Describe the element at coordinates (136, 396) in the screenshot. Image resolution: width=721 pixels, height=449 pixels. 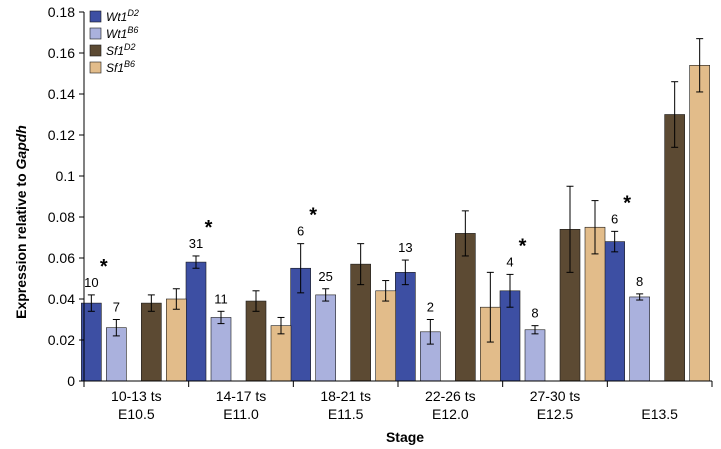
I see `x-tick-label: 10-13 ts` at that location.